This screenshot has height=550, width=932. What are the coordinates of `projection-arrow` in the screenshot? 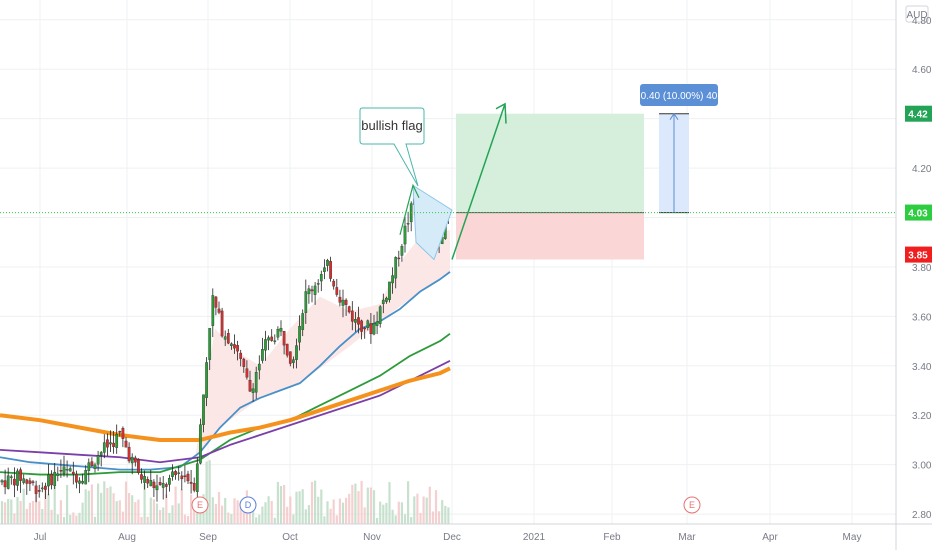 It's located at (478, 181).